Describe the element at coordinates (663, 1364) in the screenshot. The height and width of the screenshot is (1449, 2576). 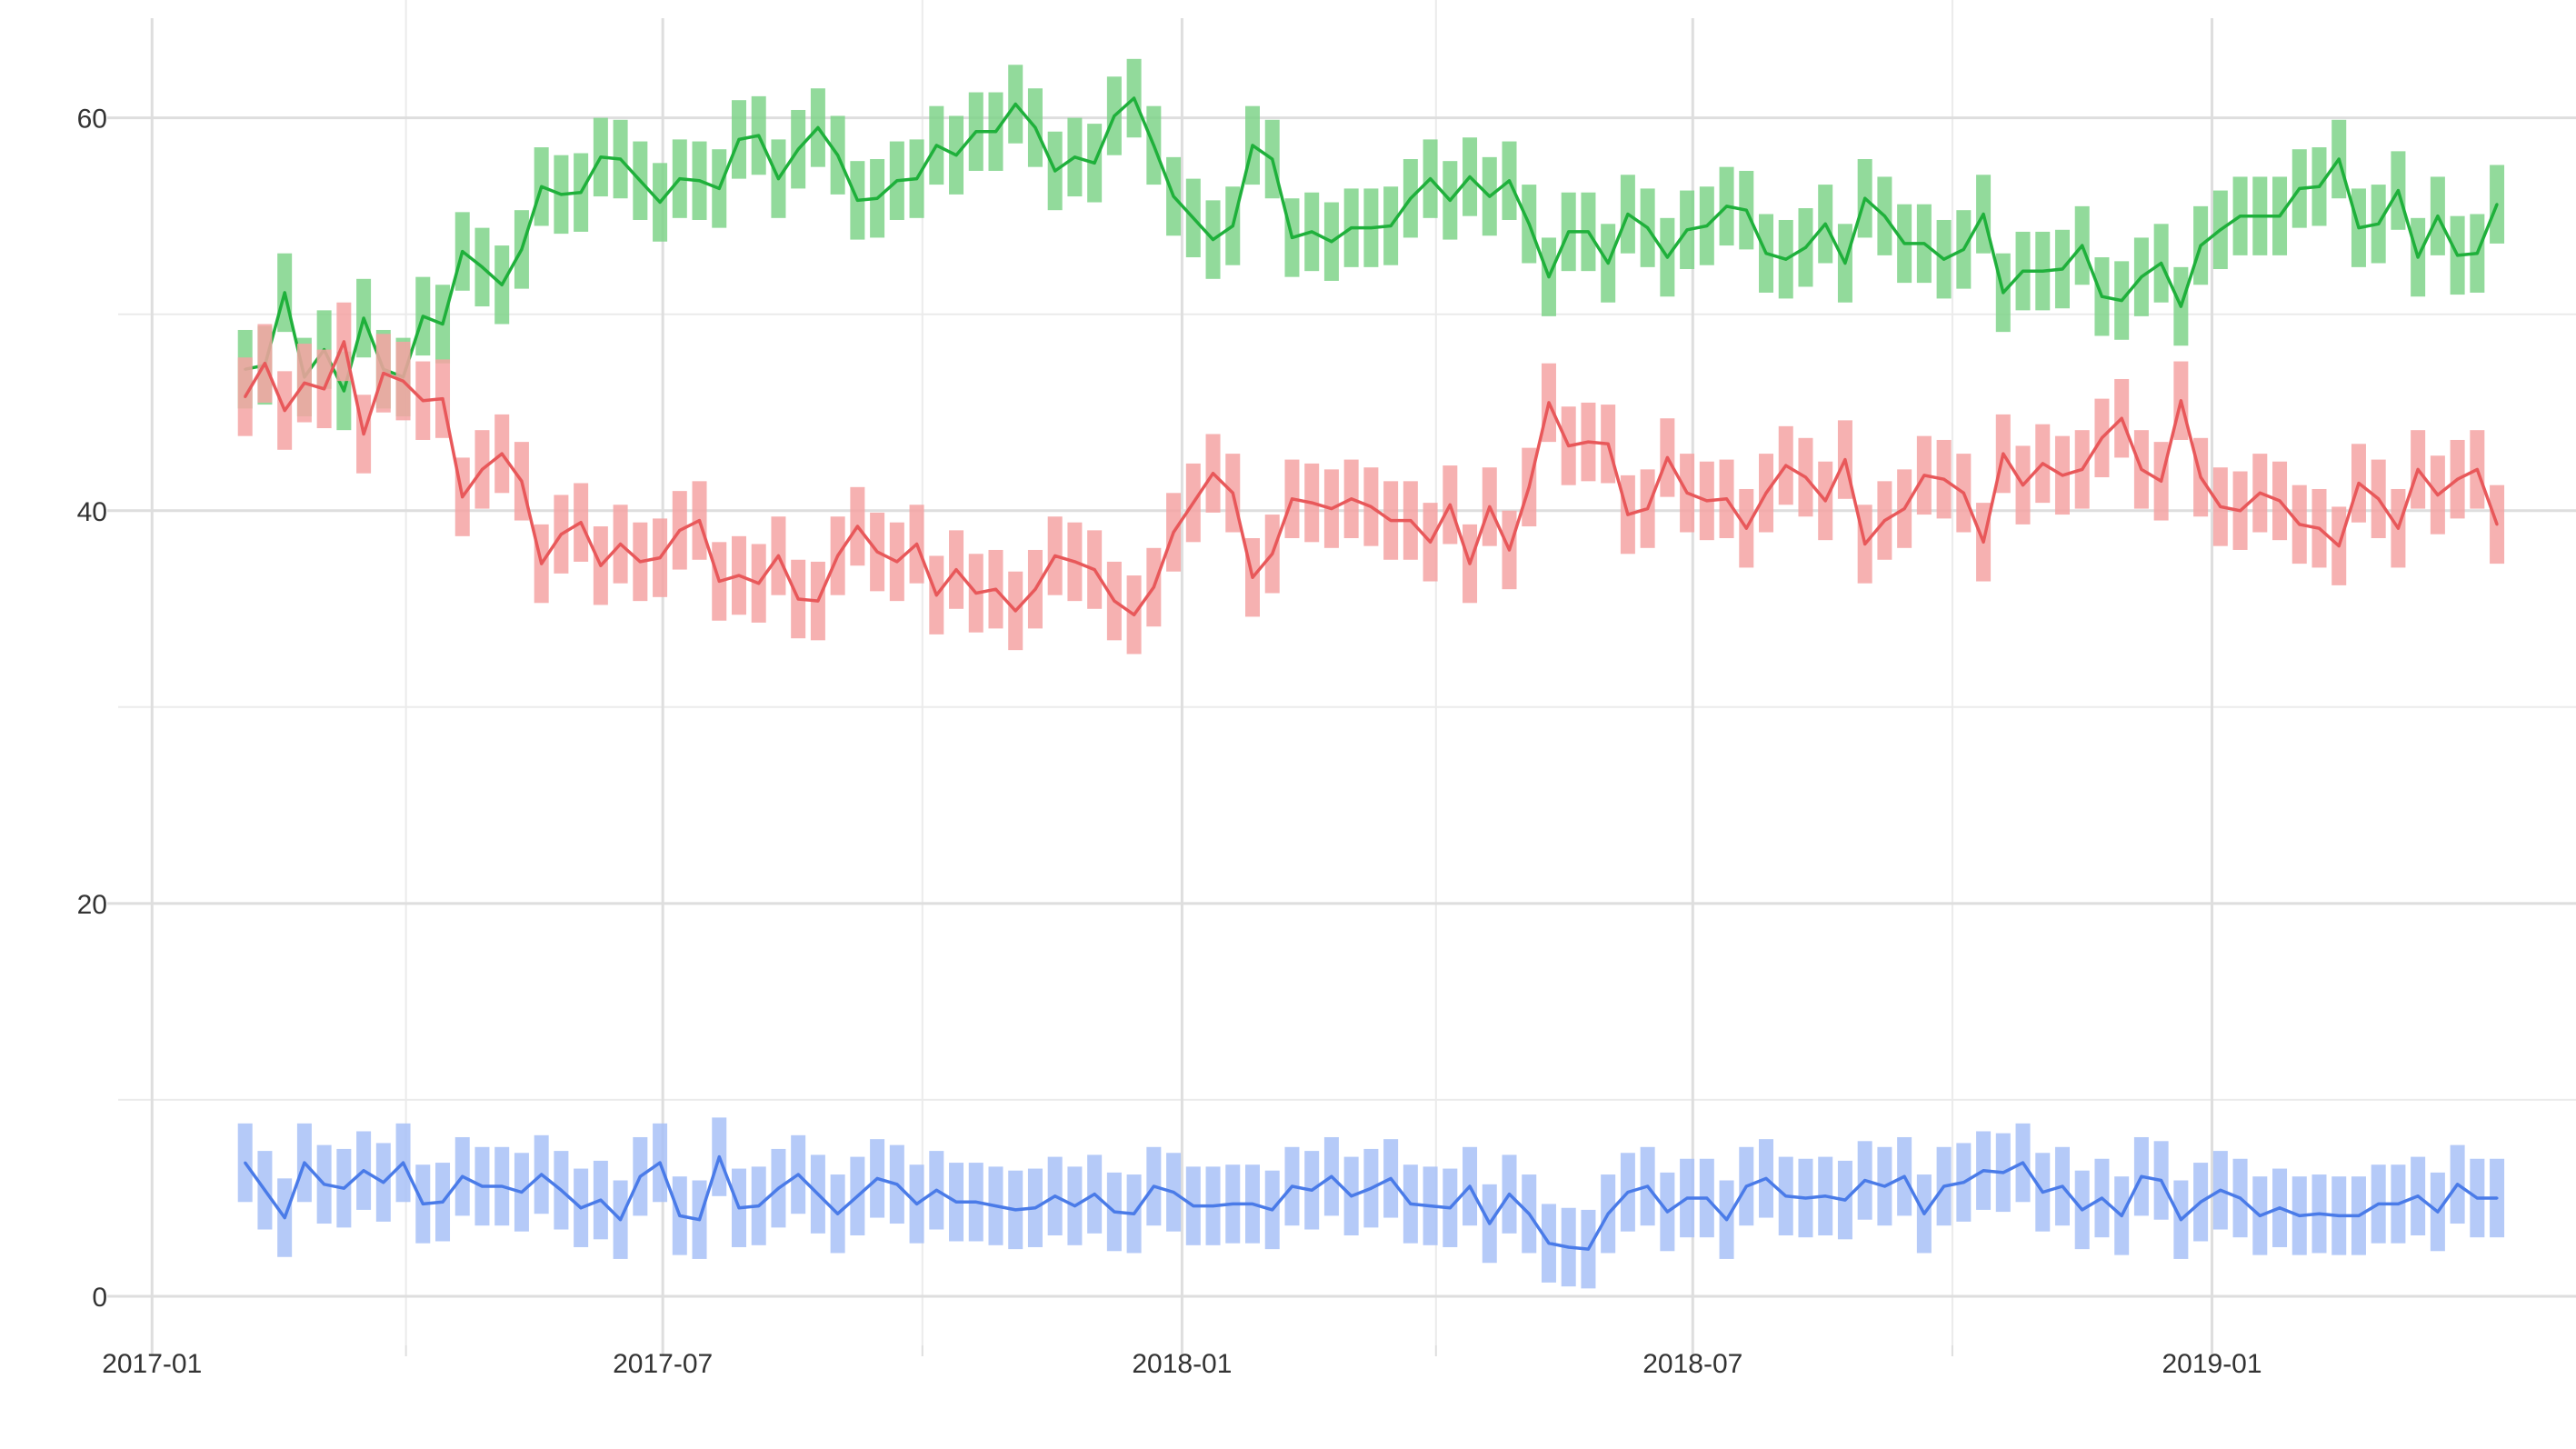
I see `x-tick-label: 2017-07` at that location.